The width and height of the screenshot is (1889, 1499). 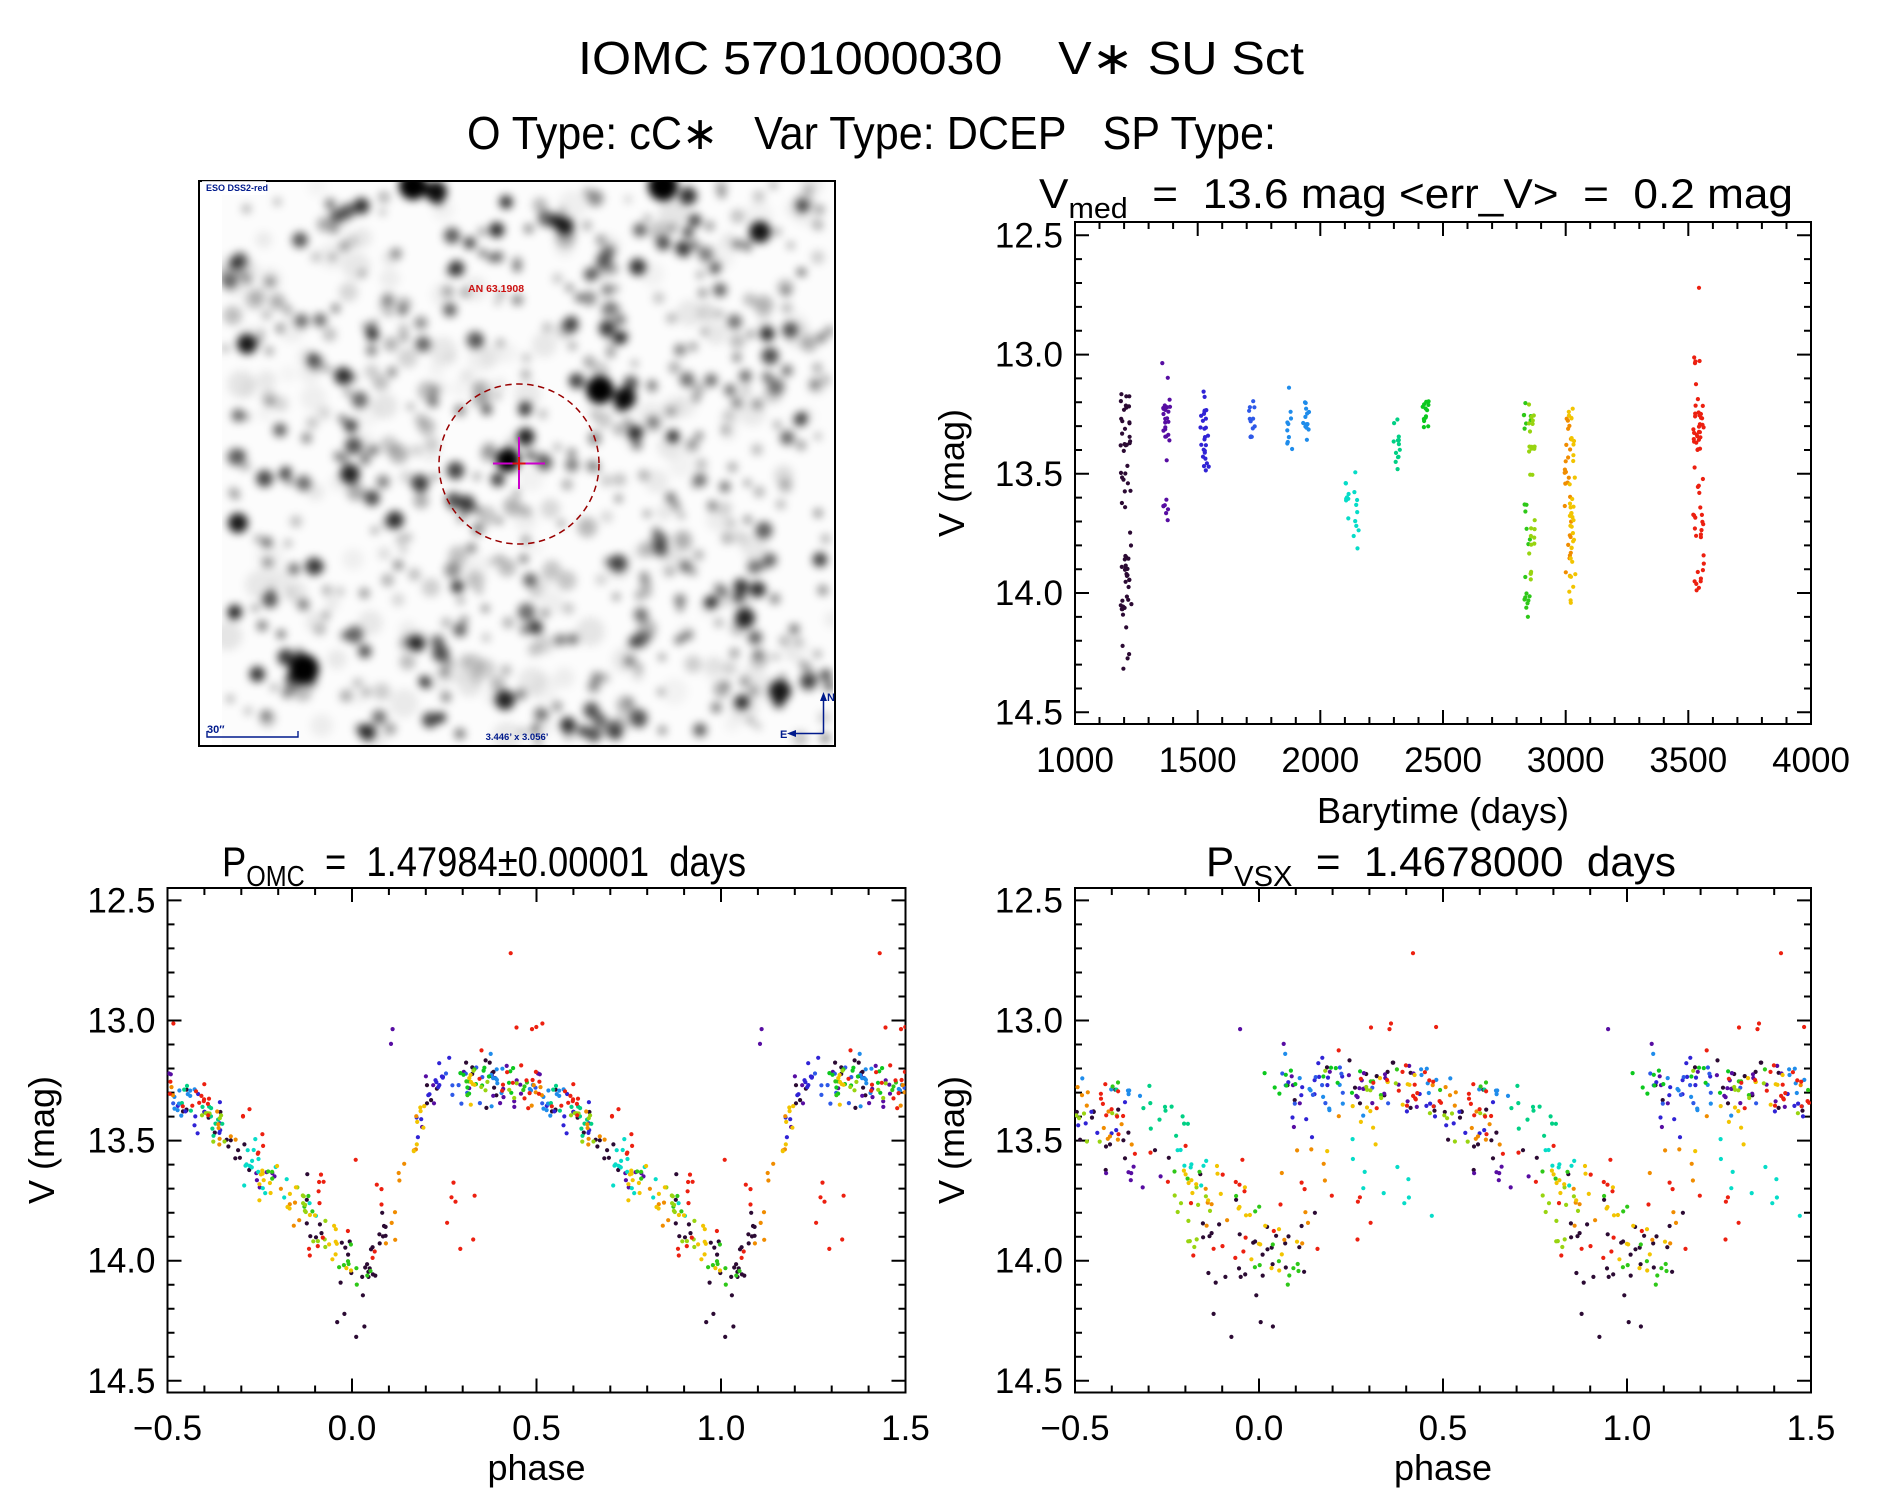 I want to click on svg-text: AN 63.1908, so click(x=496, y=289).